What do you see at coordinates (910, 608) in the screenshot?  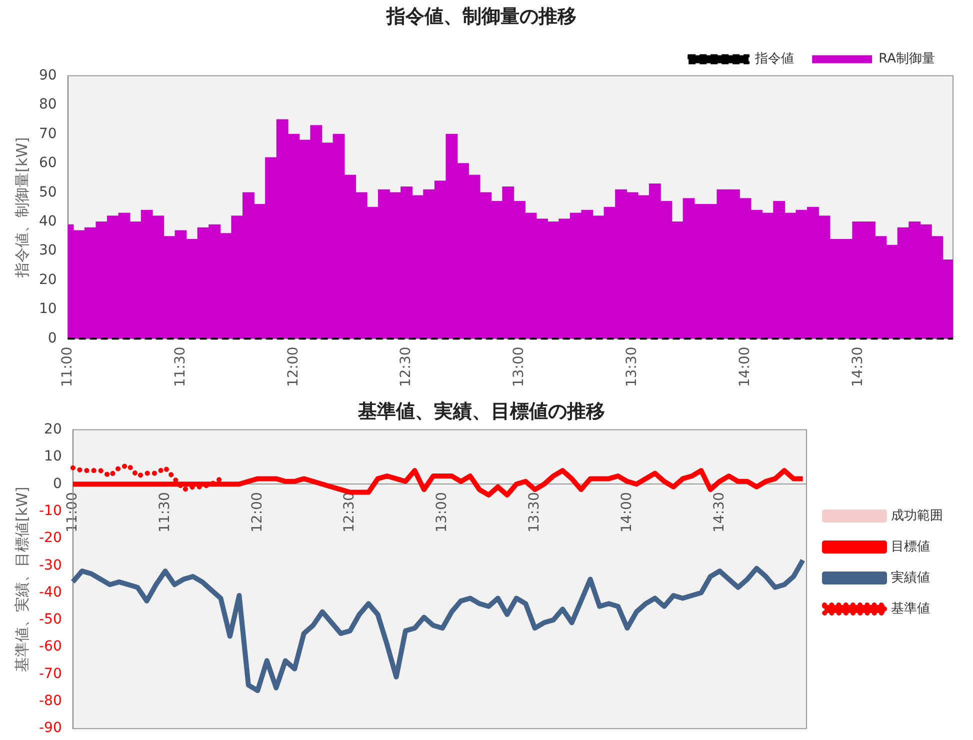 I see `legend-label: 基準値` at bounding box center [910, 608].